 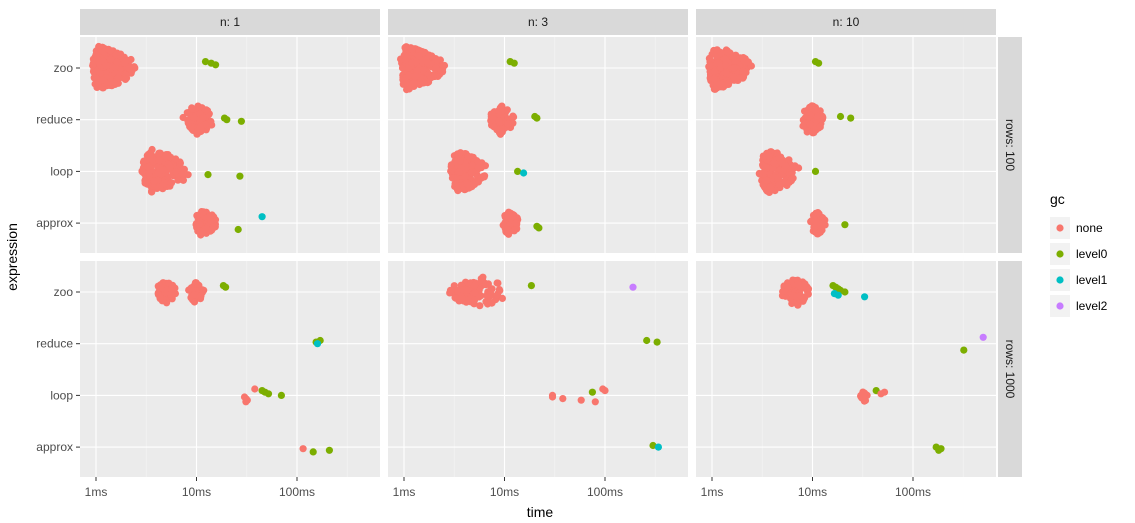 I want to click on point-level2, so click(x=633, y=287).